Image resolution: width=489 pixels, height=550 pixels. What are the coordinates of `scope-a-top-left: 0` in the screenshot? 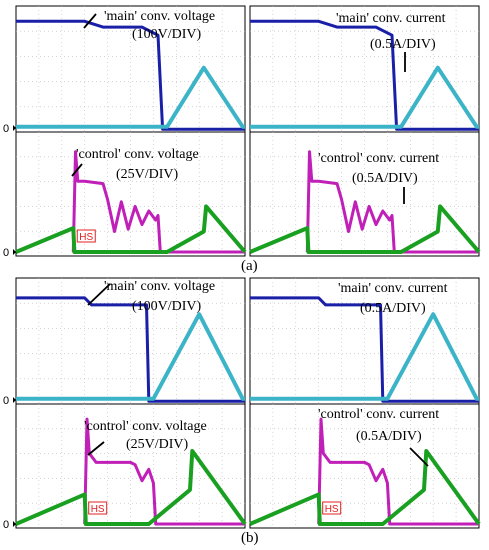 It's located at (124, 70).